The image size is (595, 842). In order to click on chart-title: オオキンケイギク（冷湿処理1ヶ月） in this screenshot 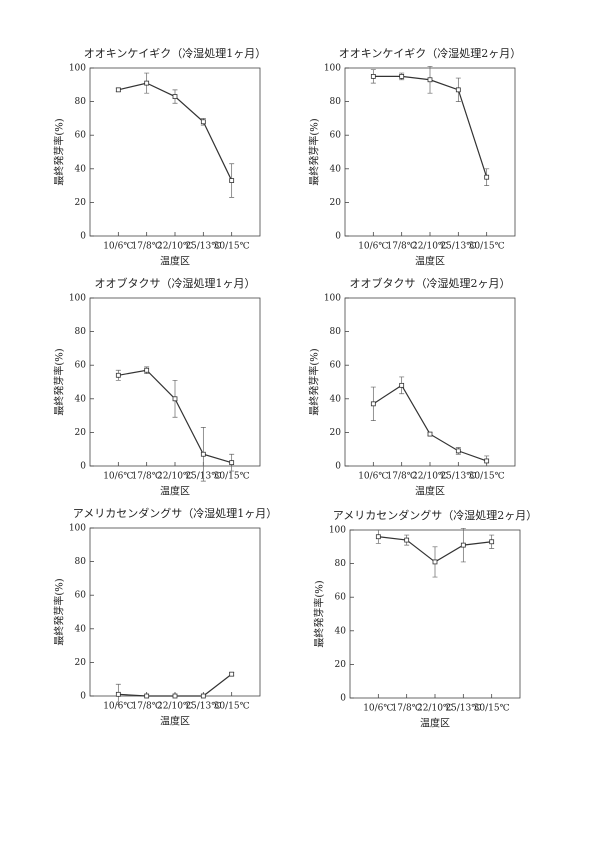, I will do `click(175, 53)`.